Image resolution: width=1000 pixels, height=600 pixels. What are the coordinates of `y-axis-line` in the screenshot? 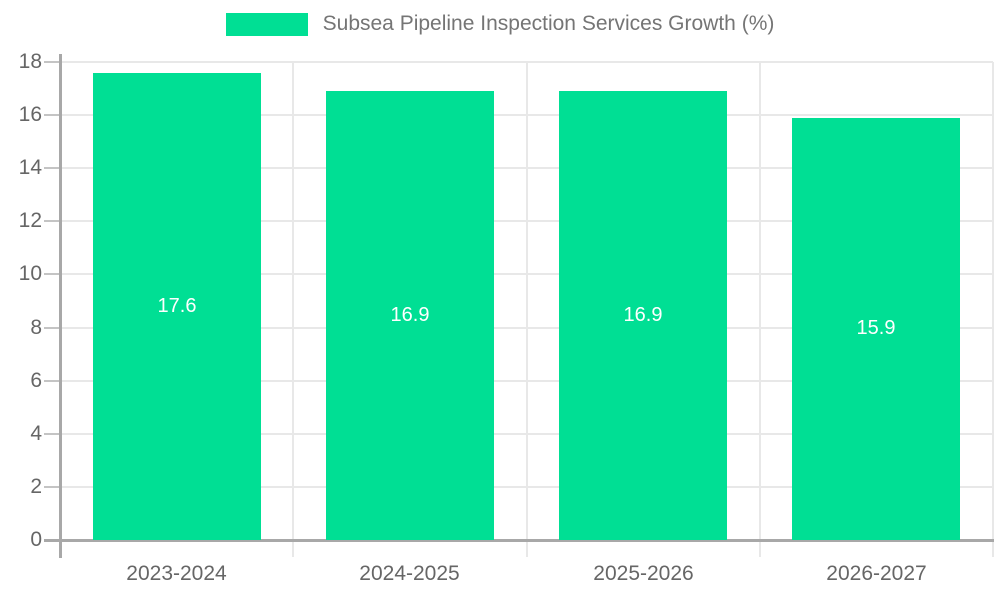 It's located at (60, 306).